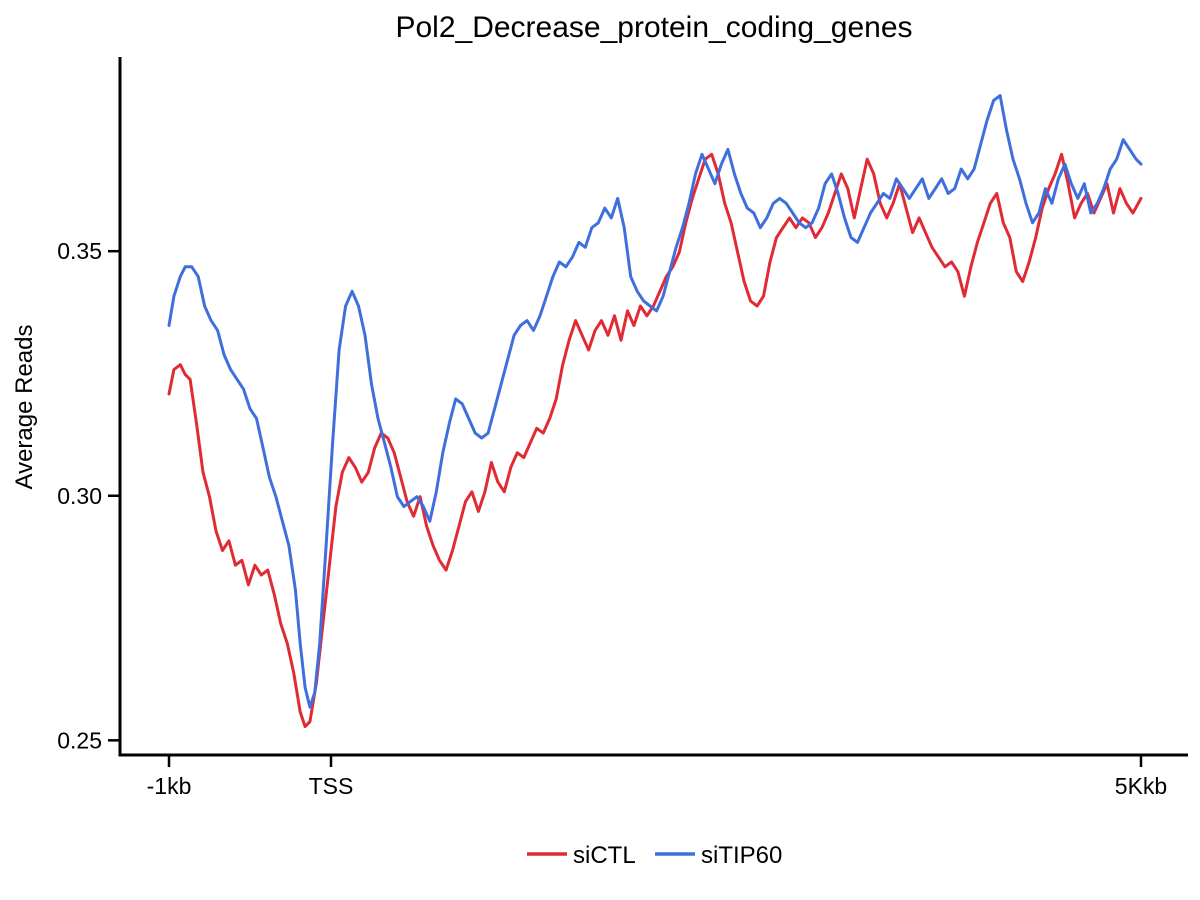 The height and width of the screenshot is (900, 1200). I want to click on y-tick-label: 0.30, so click(79, 496).